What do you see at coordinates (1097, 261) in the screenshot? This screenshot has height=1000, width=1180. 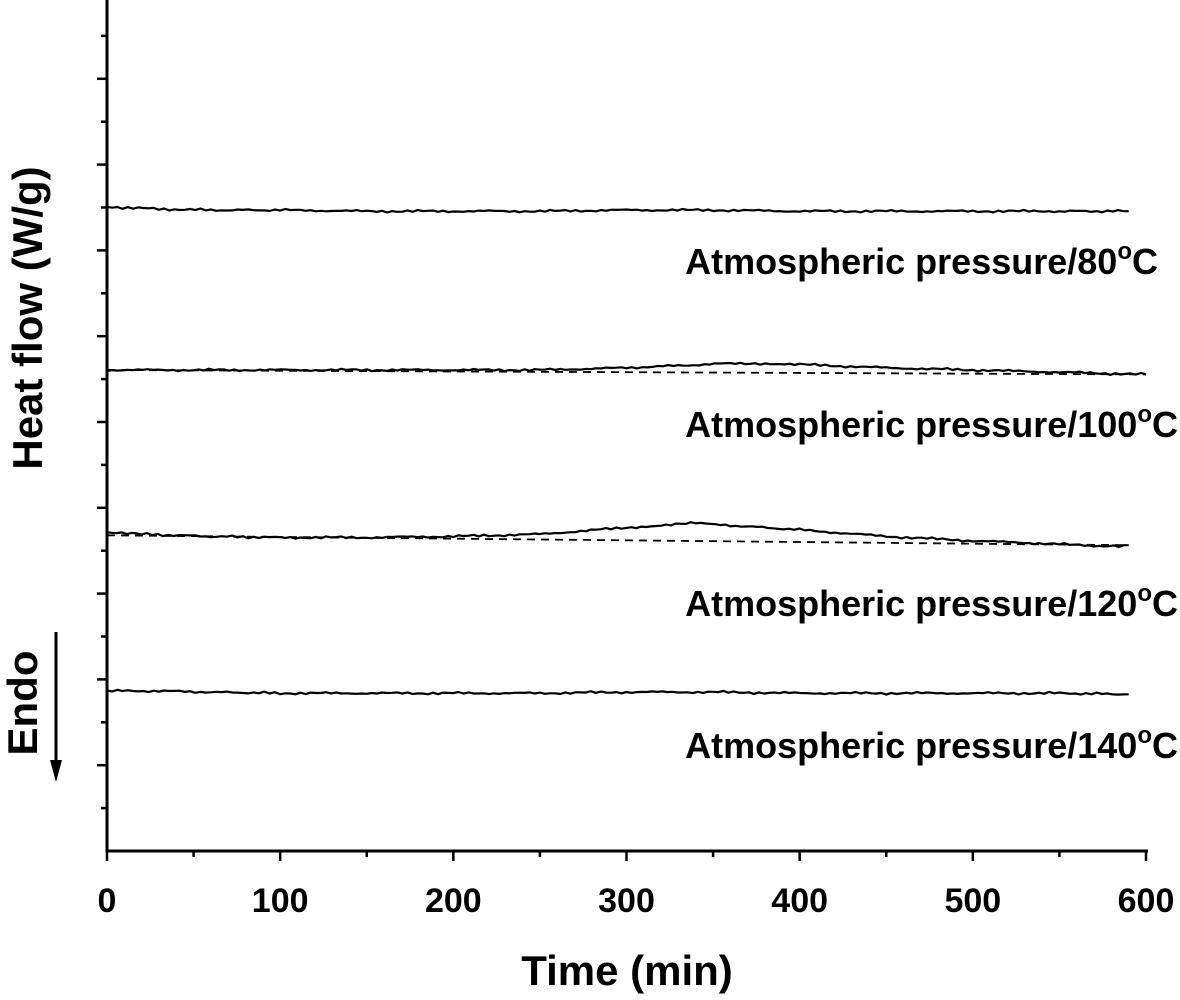 I see `series-label-value: 80` at bounding box center [1097, 261].